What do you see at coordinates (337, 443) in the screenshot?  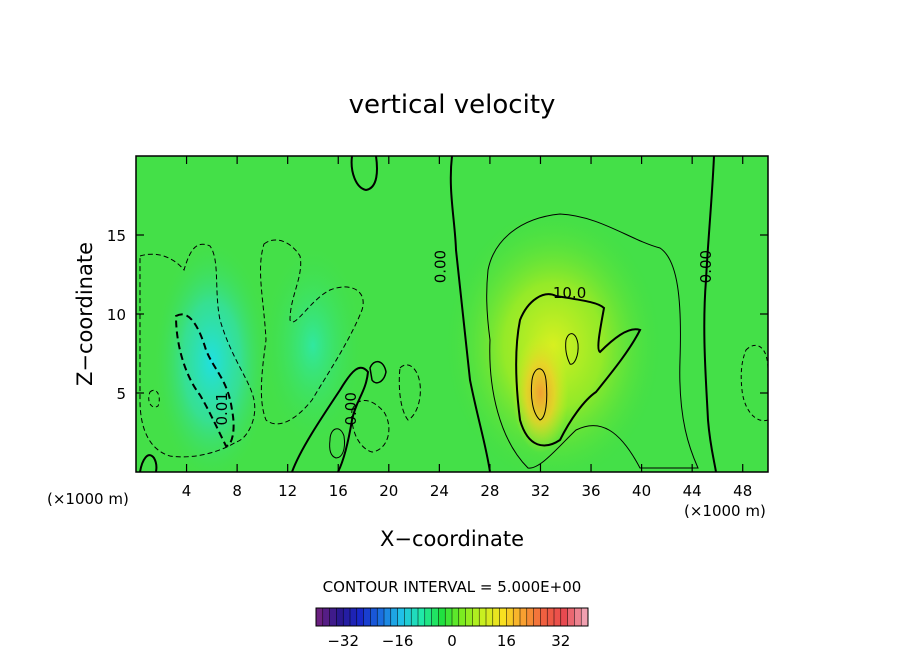 I see `contour-small-up` at bounding box center [337, 443].